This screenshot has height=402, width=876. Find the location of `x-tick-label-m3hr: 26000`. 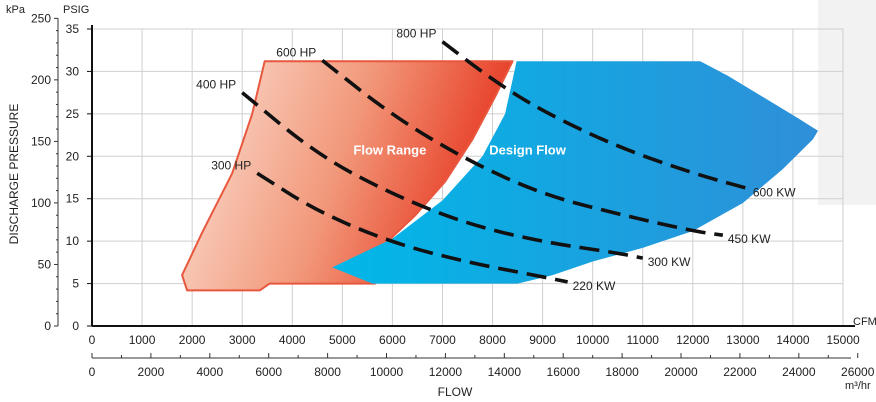

x-tick-label-m3hr: 26000 is located at coordinates (858, 372).